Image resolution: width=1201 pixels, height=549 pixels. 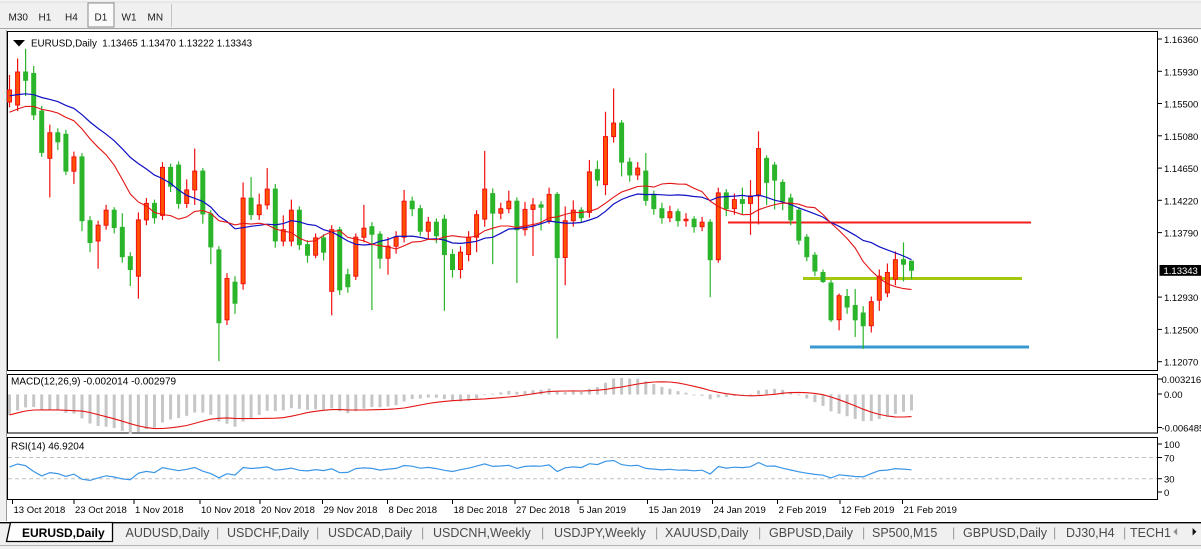 What do you see at coordinates (1172, 445) in the screenshot?
I see `svg-text: 100` at bounding box center [1172, 445].